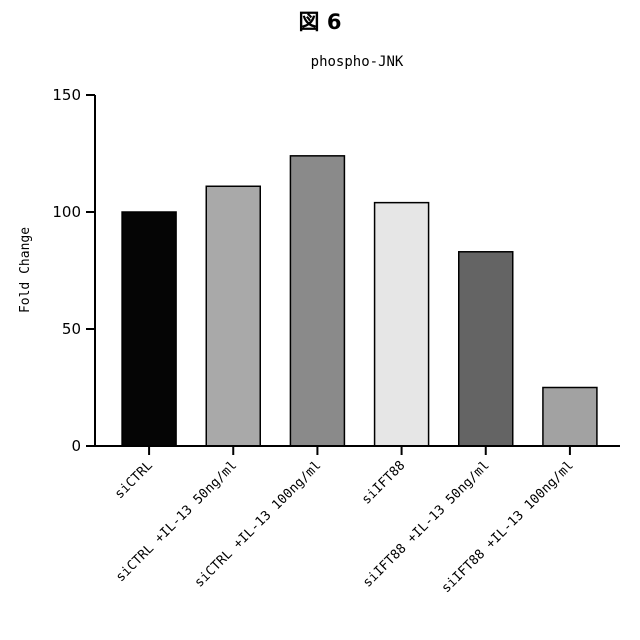  I want to click on y-axis: 0 50 100 150, so click(73, 270).